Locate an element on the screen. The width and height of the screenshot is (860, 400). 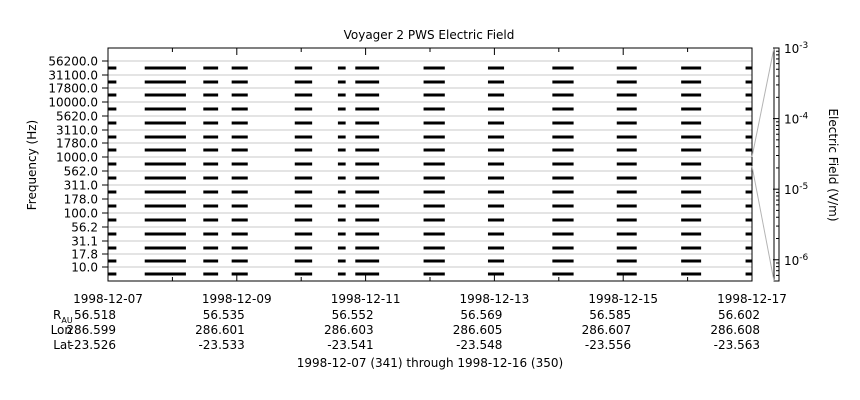
ephem-lat-value: -23.541 is located at coordinates (350, 345).